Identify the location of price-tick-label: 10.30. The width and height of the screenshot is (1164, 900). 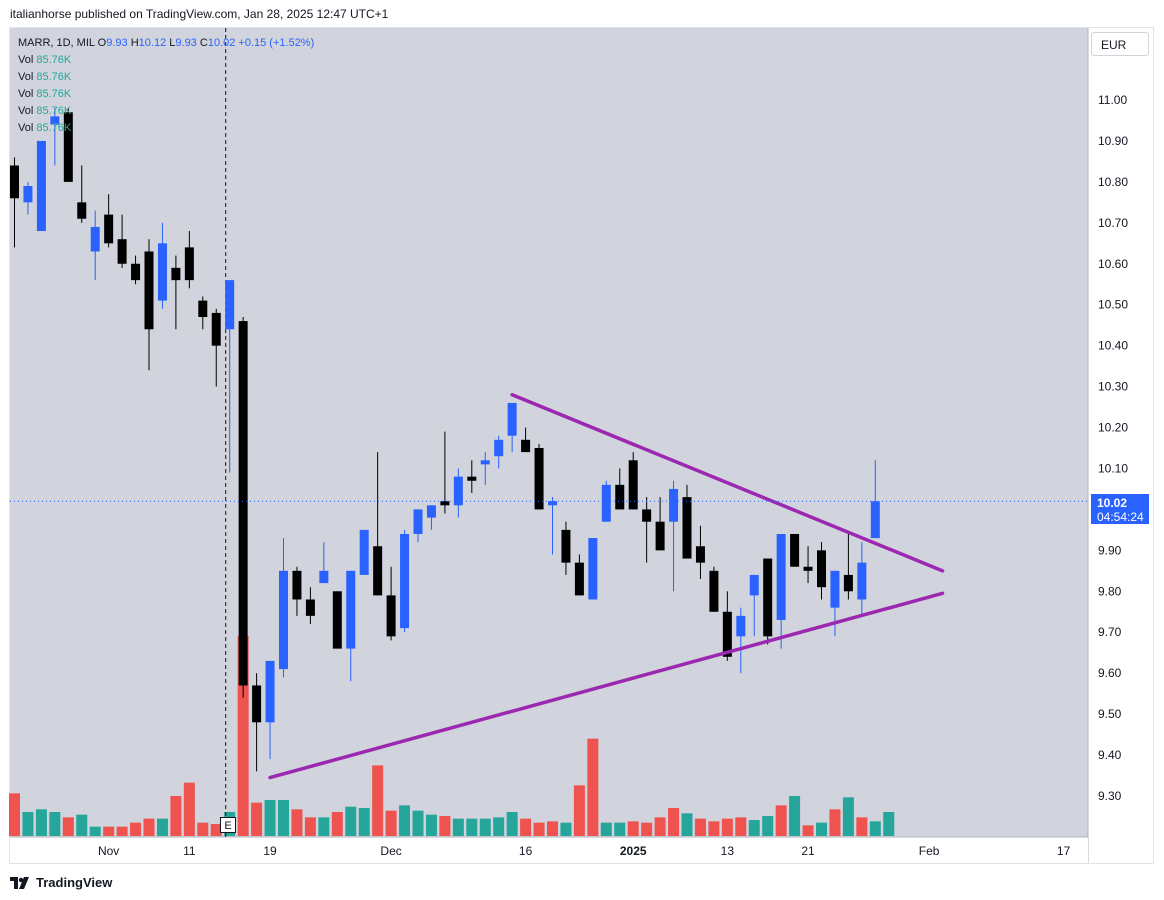
(1113, 387).